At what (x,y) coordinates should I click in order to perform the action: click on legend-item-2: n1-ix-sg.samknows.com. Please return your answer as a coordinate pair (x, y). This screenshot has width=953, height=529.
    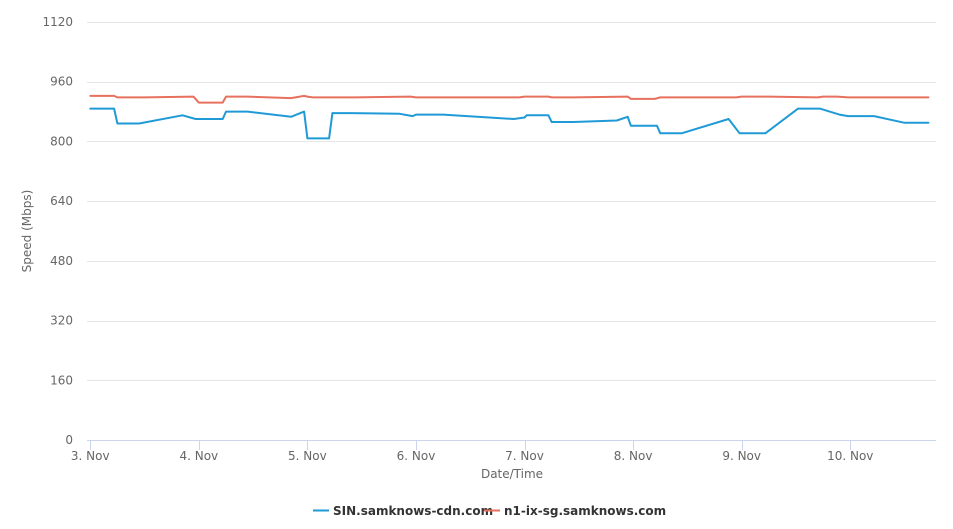
    Looking at the image, I should click on (575, 511).